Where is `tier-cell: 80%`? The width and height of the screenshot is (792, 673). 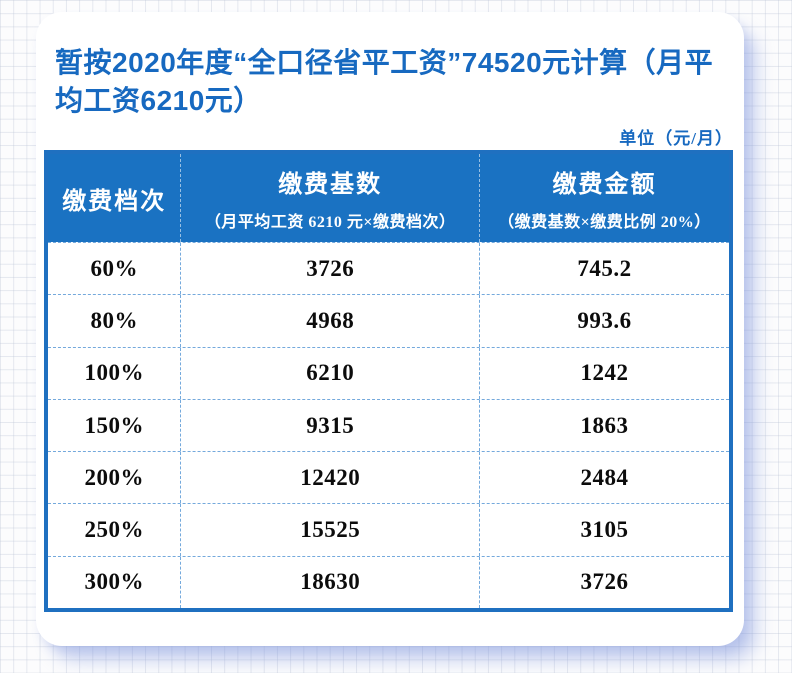 tier-cell: 80% is located at coordinates (114, 320).